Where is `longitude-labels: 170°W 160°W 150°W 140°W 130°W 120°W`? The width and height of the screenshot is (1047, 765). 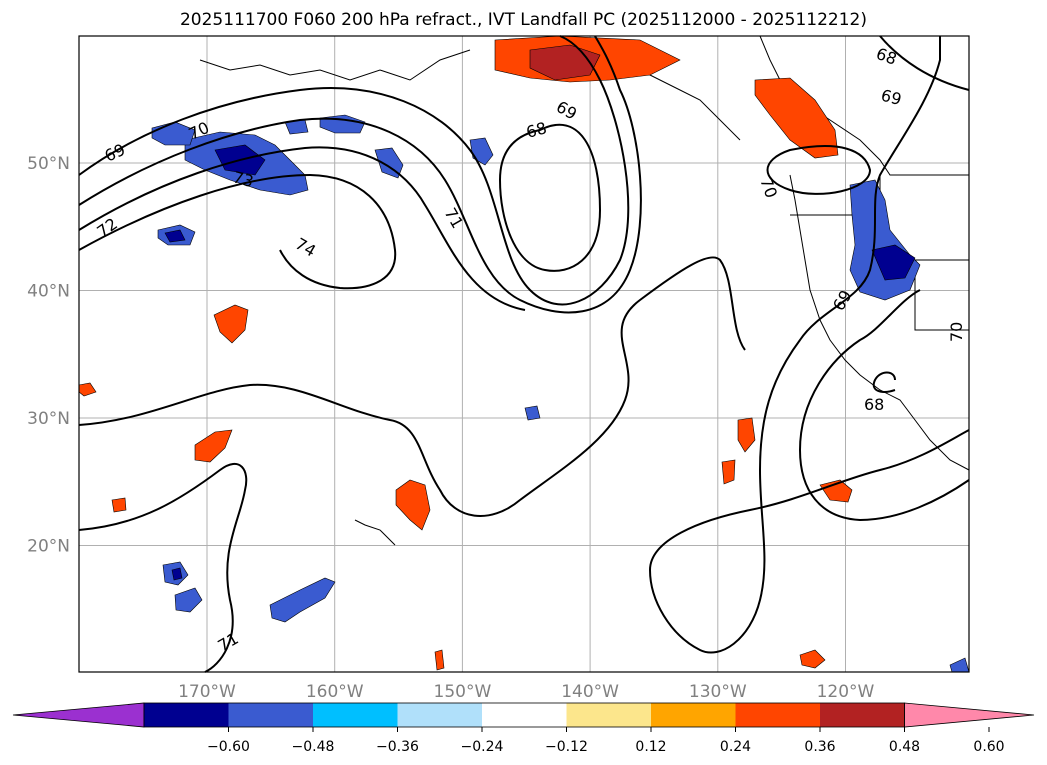
longitude-labels: 170°W 160°W 150°W 140°W 130°W 120°W is located at coordinates (526, 692).